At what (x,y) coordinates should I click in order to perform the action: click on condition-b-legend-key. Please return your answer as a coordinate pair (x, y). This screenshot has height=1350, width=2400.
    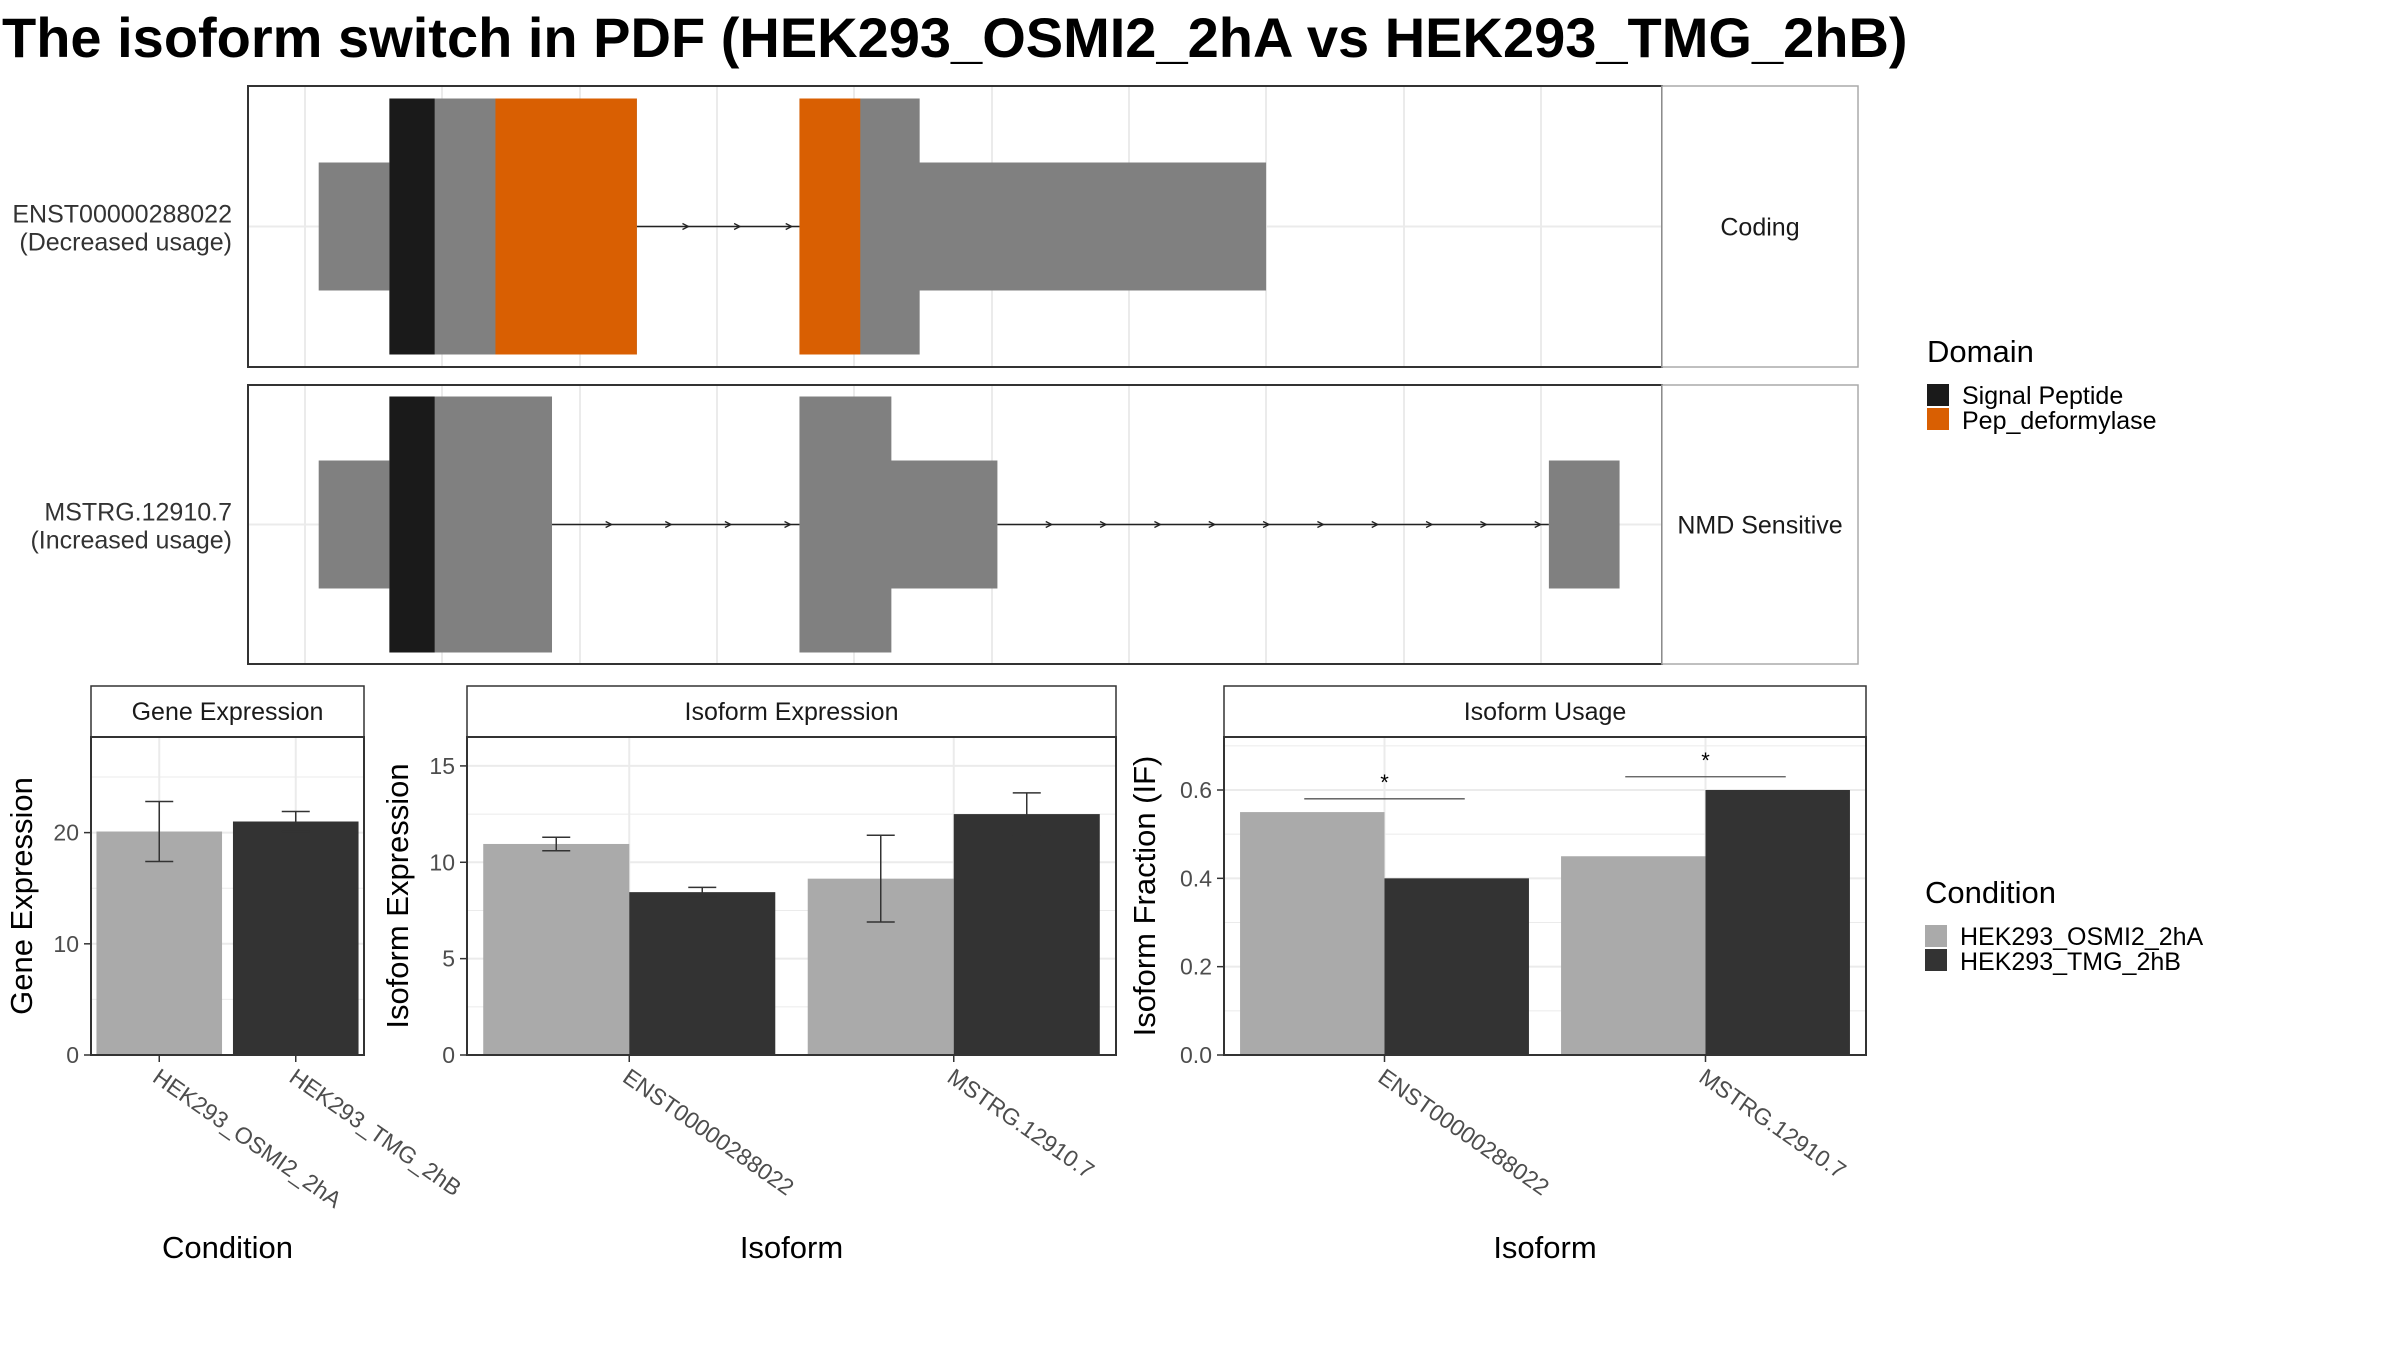
    Looking at the image, I should click on (1936, 960).